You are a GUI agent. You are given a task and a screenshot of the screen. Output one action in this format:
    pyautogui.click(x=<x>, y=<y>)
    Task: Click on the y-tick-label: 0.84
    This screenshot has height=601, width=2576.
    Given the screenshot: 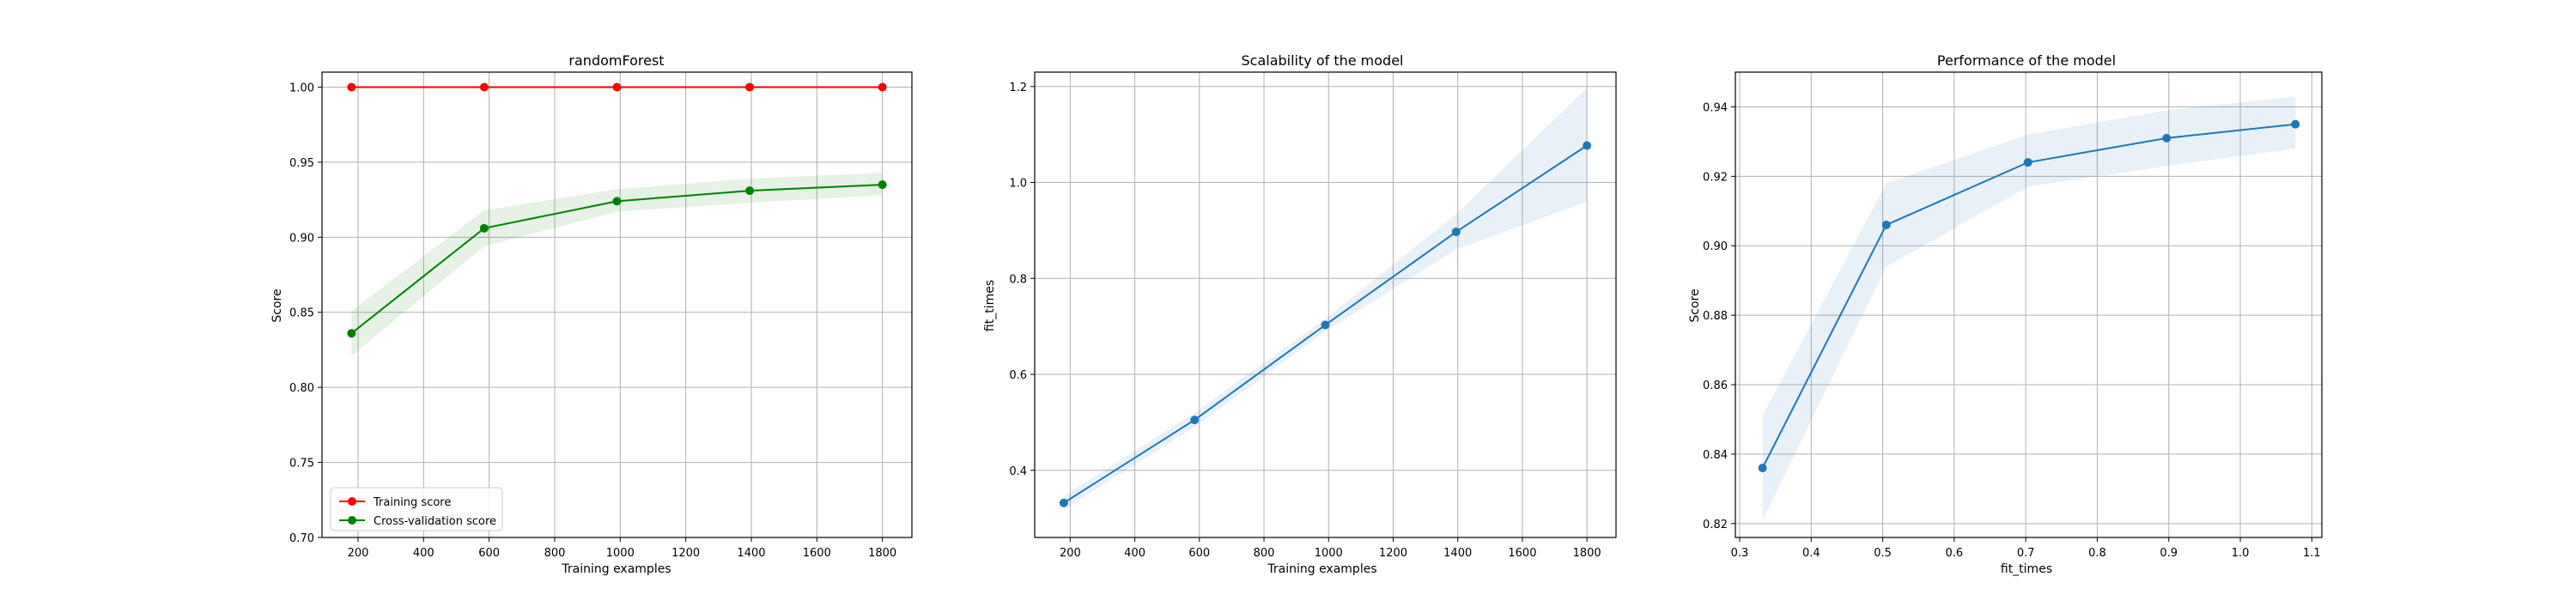 What is the action you would take?
    pyautogui.click(x=1715, y=456)
    